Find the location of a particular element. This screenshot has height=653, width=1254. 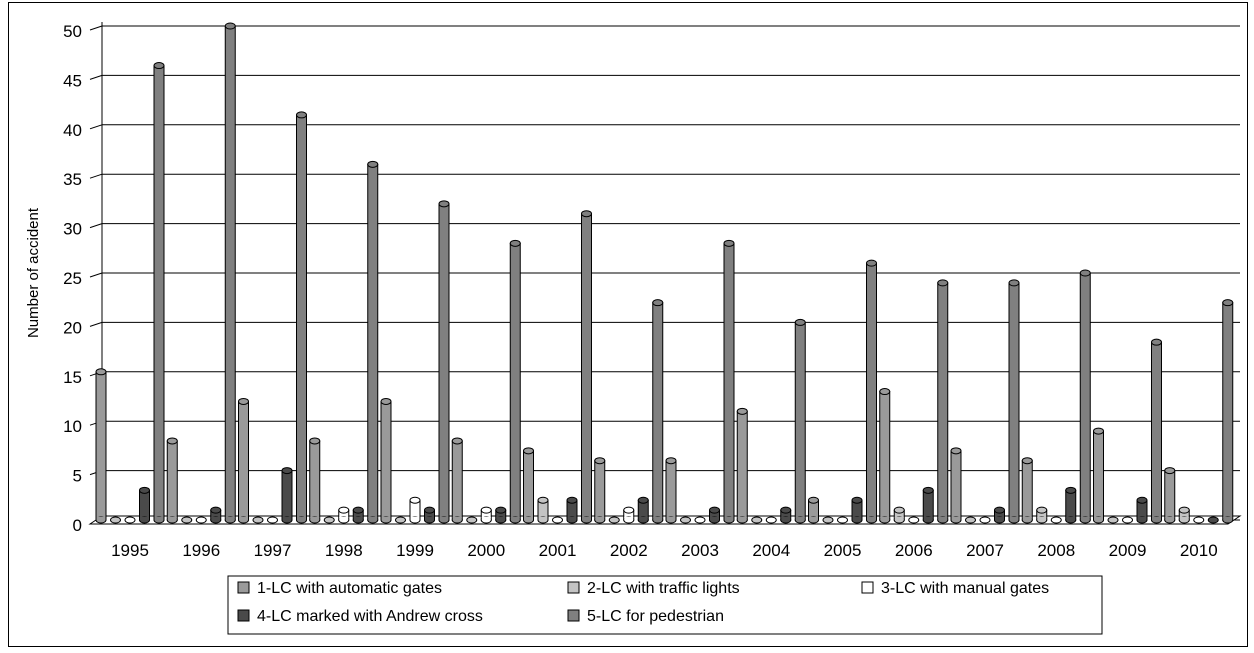

x-tick-label: 2001 is located at coordinates (558, 550).